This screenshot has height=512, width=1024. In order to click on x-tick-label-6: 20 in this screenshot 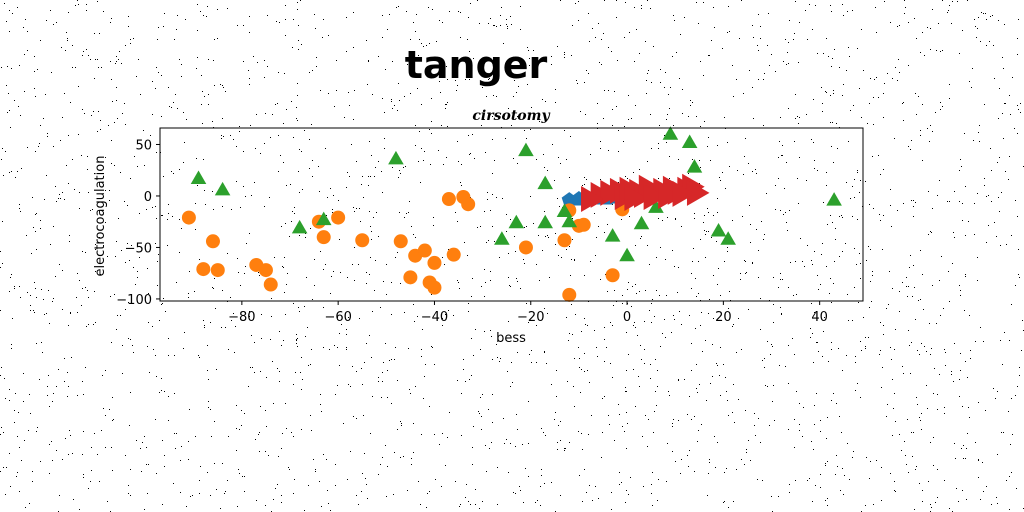, I will do `click(723, 317)`.